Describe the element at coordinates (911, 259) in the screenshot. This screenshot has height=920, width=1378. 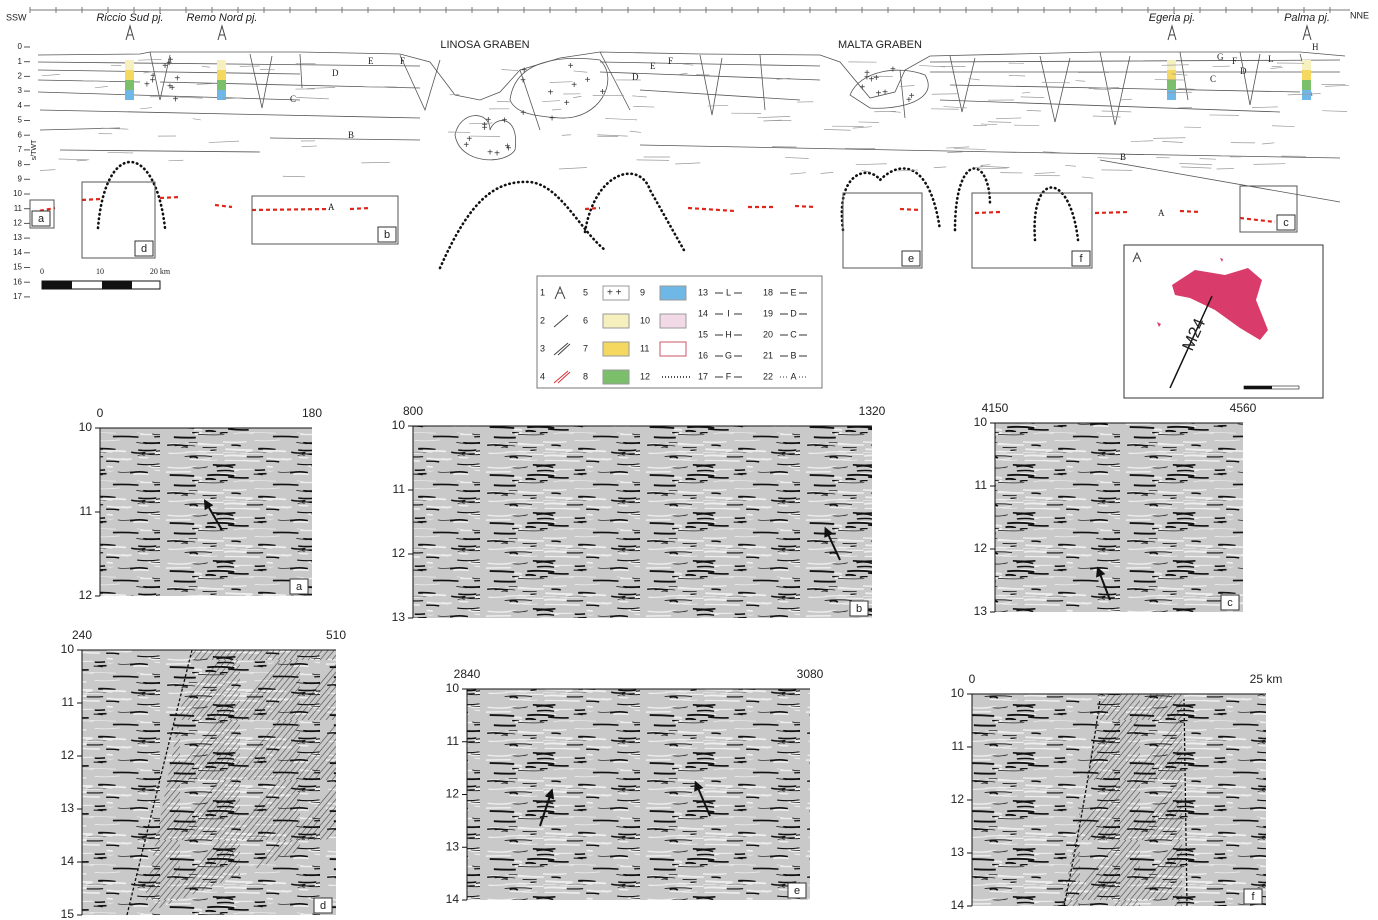
I see `zoom-box-label: e` at that location.